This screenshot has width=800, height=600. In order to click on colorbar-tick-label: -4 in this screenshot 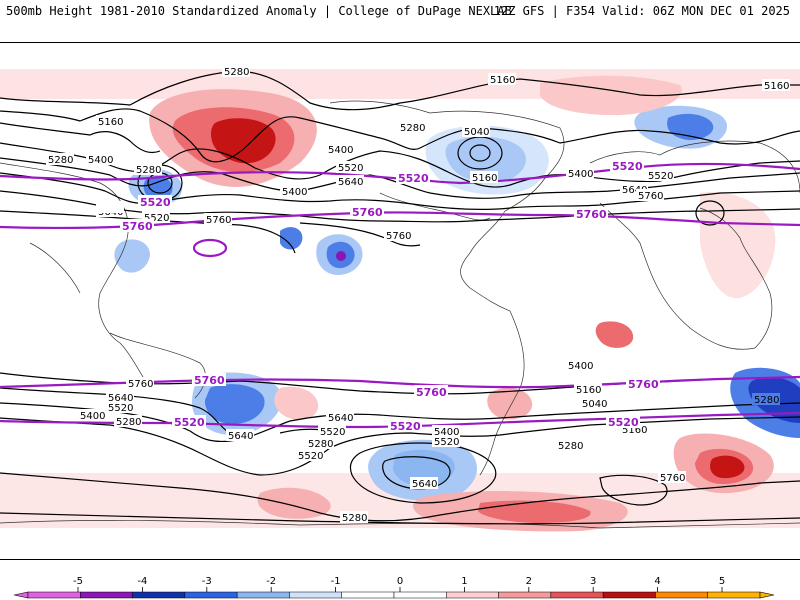, I will do `click(142, 581)`.